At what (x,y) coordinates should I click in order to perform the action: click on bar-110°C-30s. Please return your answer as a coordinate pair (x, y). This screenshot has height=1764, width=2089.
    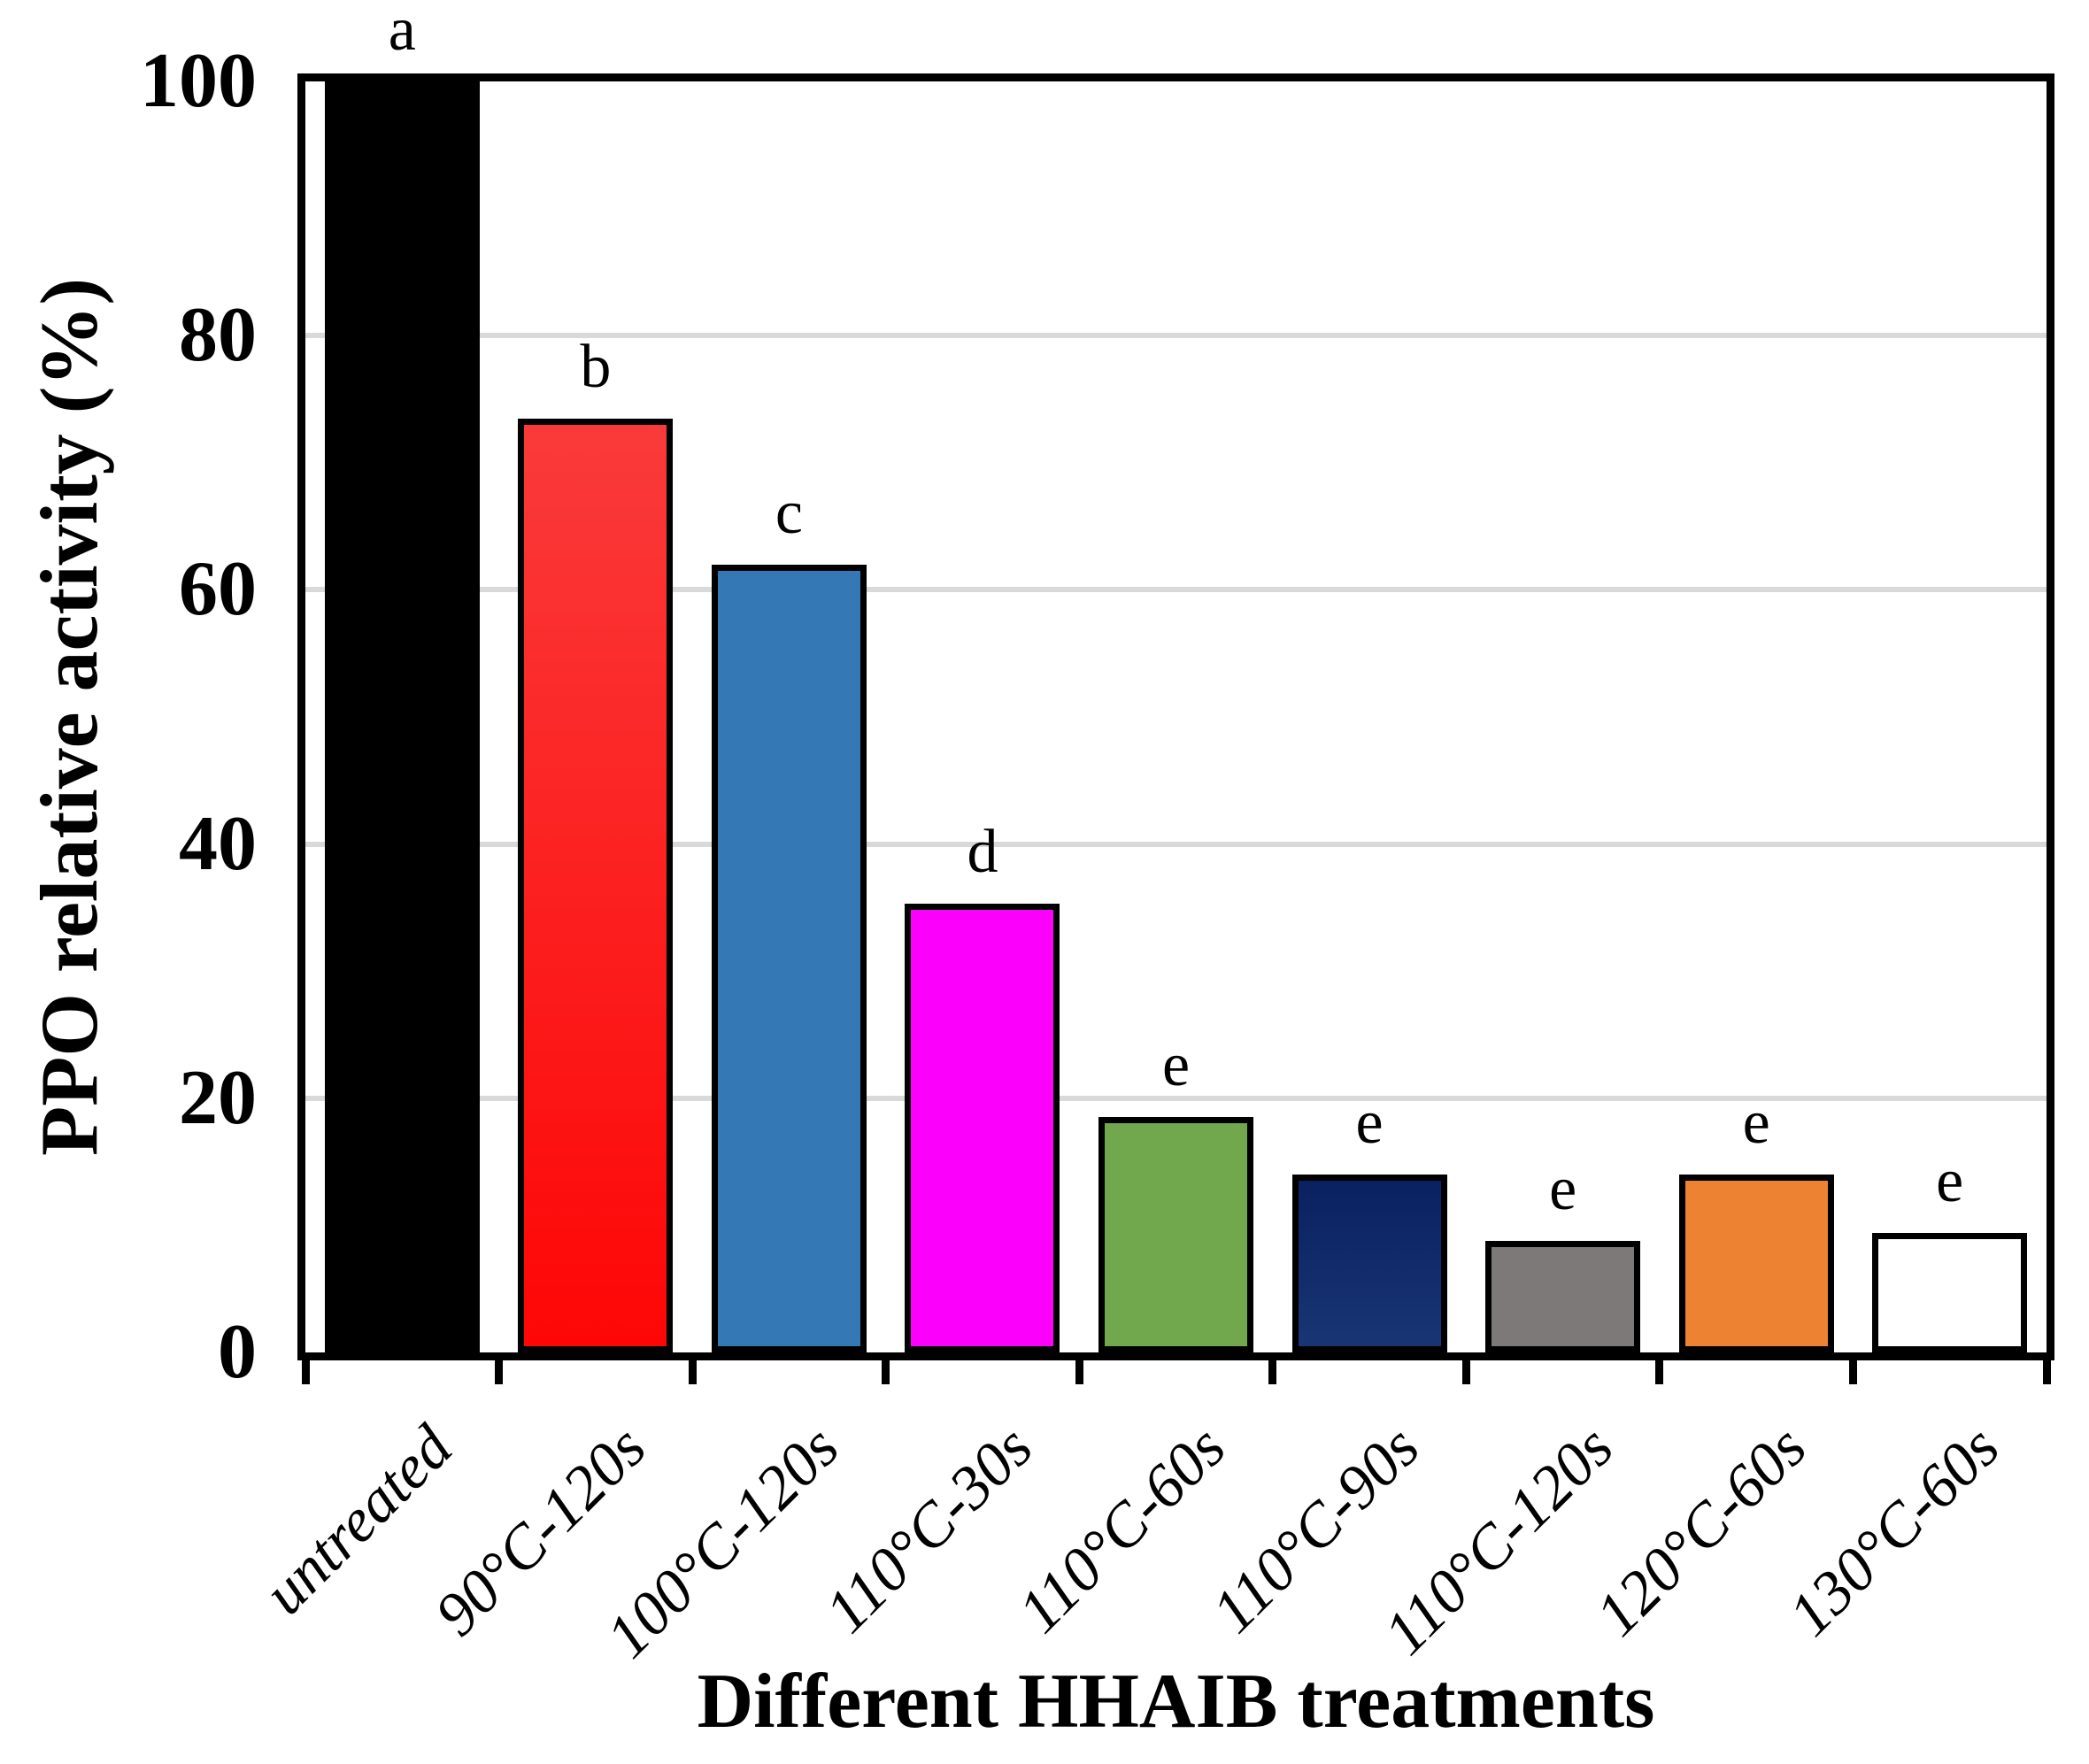
    Looking at the image, I should click on (982, 1128).